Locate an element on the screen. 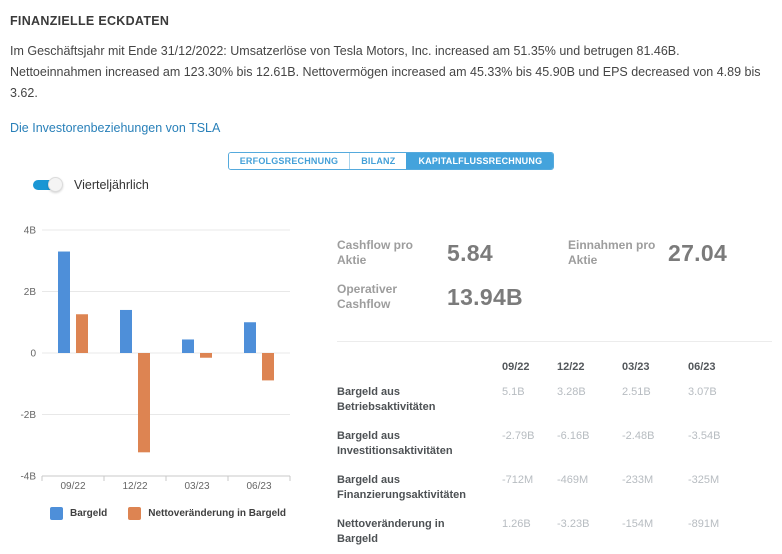 The width and height of the screenshot is (782, 554). bar-bargeld-09/22 is located at coordinates (64, 302).